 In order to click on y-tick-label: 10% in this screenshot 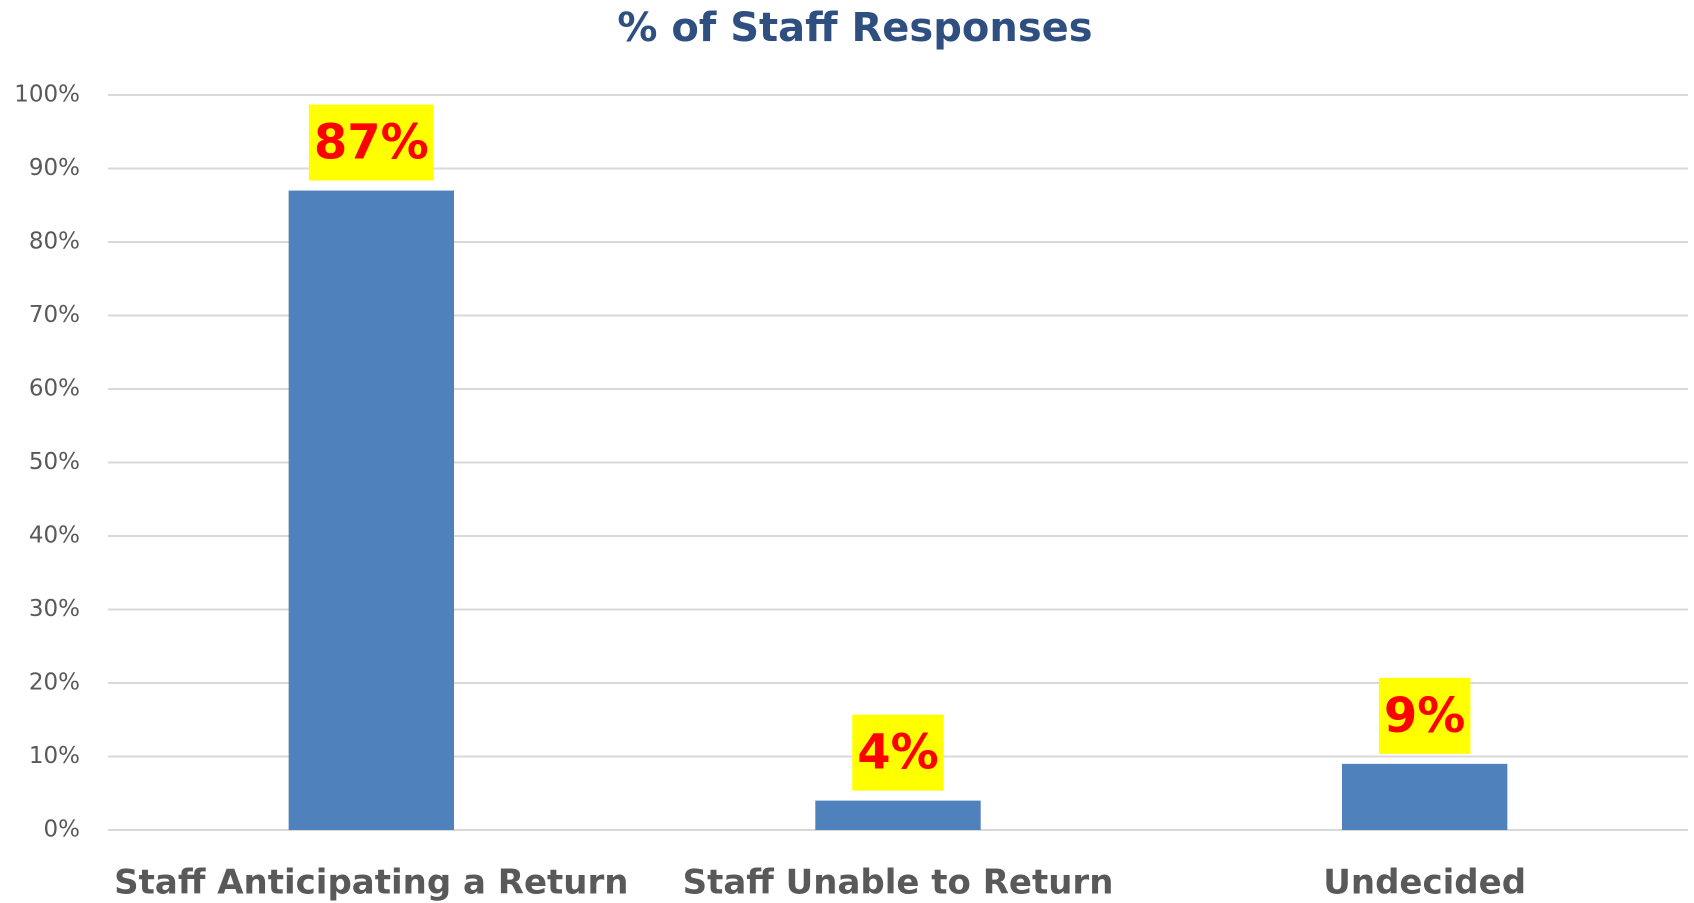, I will do `click(54, 756)`.